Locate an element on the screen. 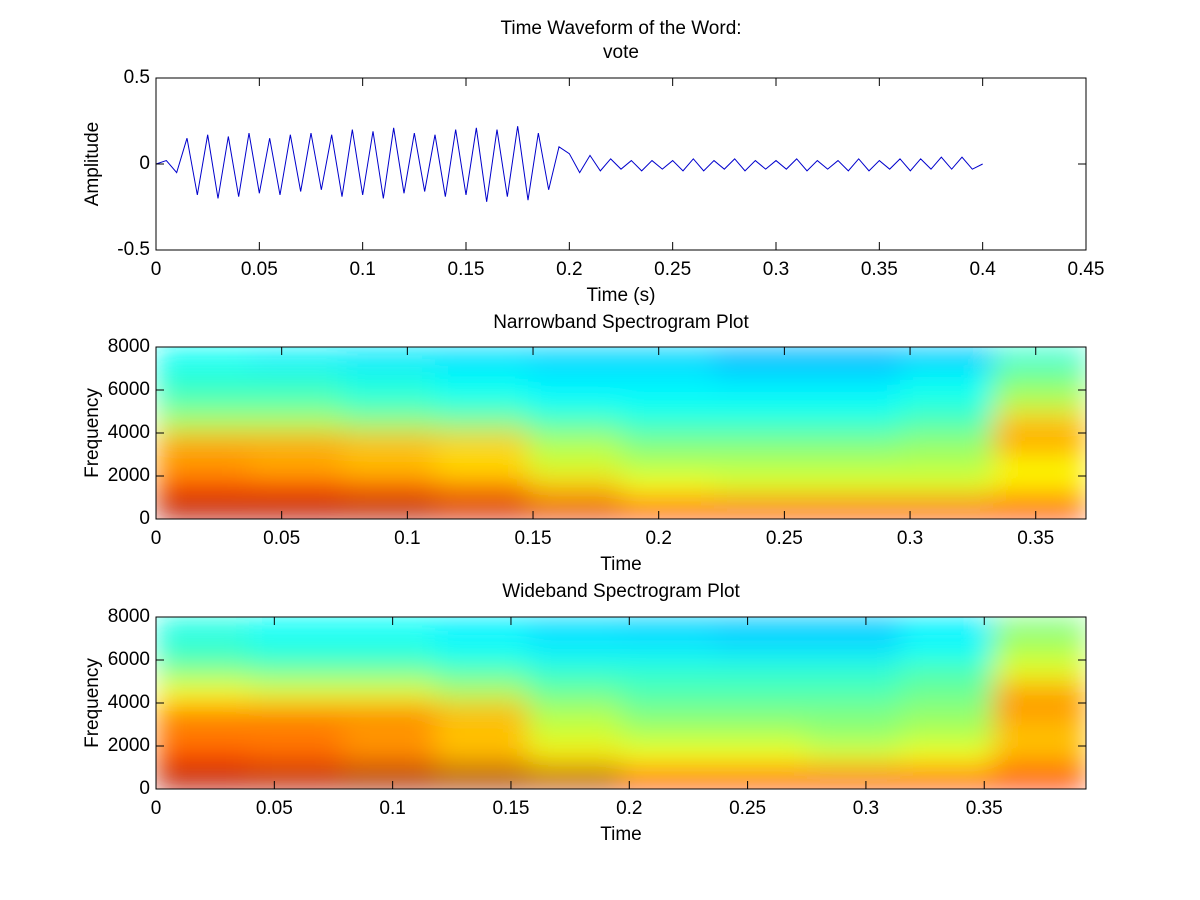 The height and width of the screenshot is (900, 1200). spectrogram is located at coordinates (621, 433).